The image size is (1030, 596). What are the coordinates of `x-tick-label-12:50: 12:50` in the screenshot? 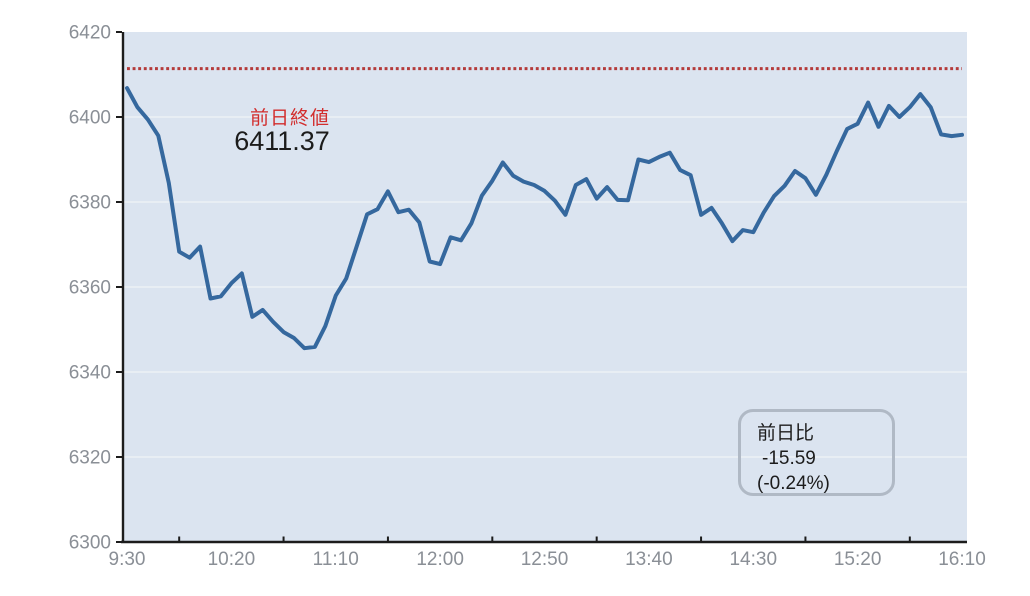 It's located at (545, 559).